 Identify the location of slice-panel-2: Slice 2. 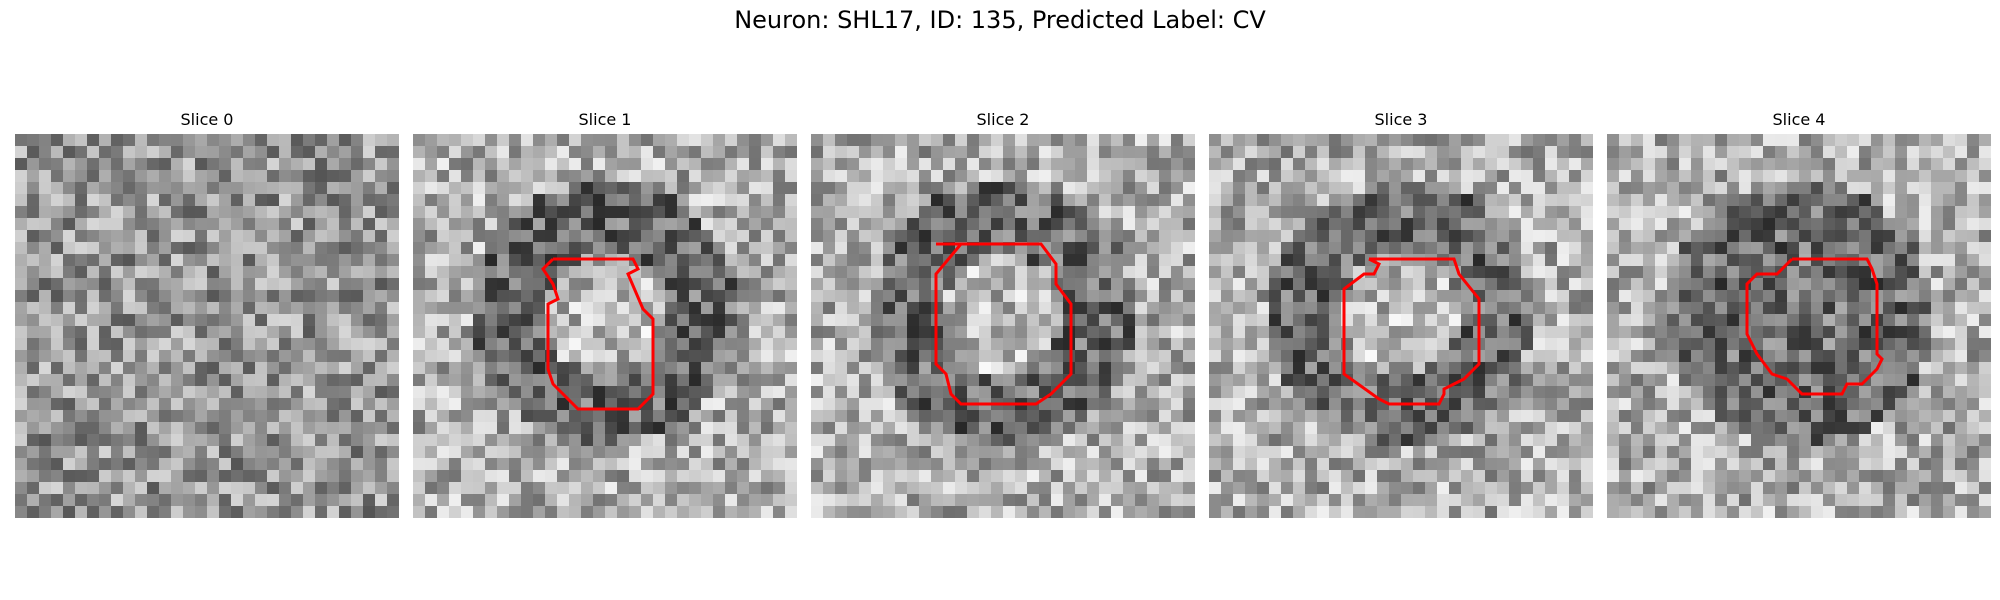
(1003, 312).